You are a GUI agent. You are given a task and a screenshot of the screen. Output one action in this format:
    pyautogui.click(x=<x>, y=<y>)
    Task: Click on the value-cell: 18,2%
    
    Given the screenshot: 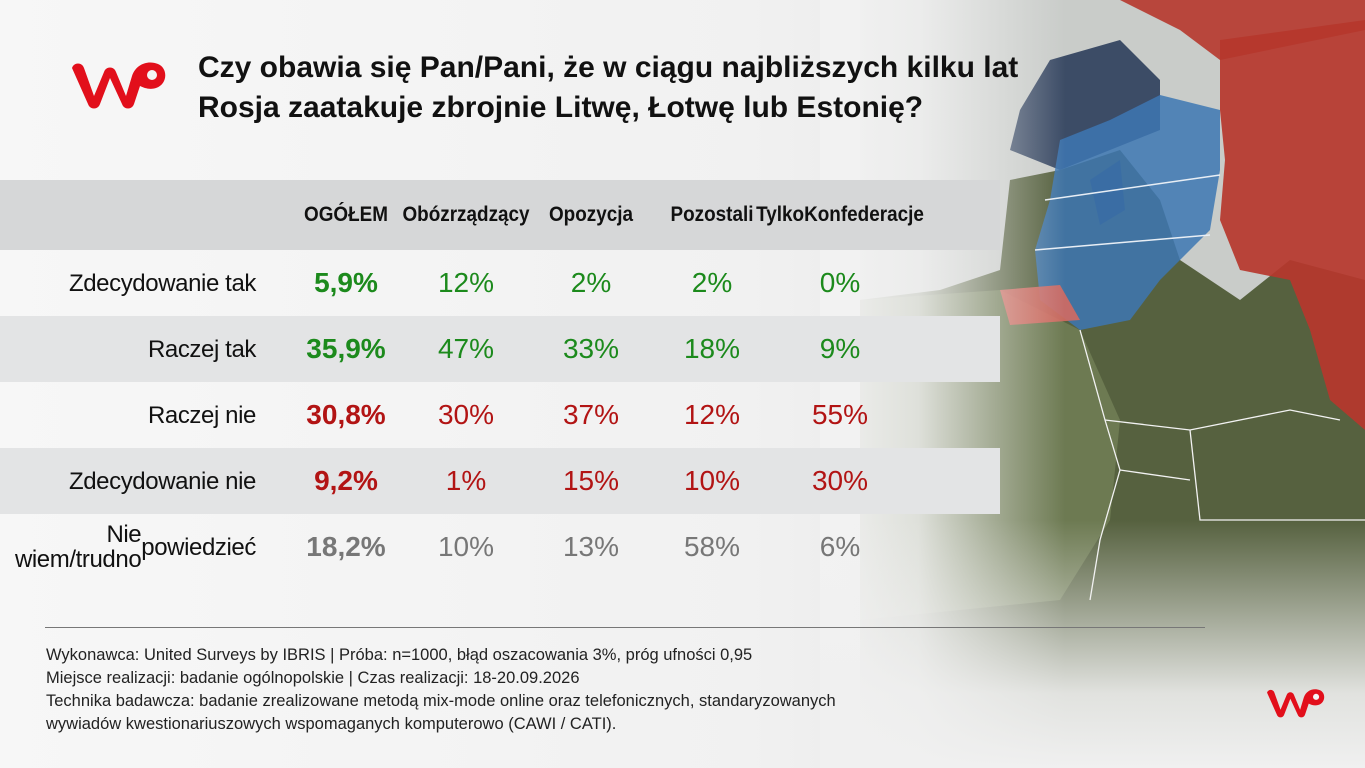 What is the action you would take?
    pyautogui.click(x=346, y=546)
    